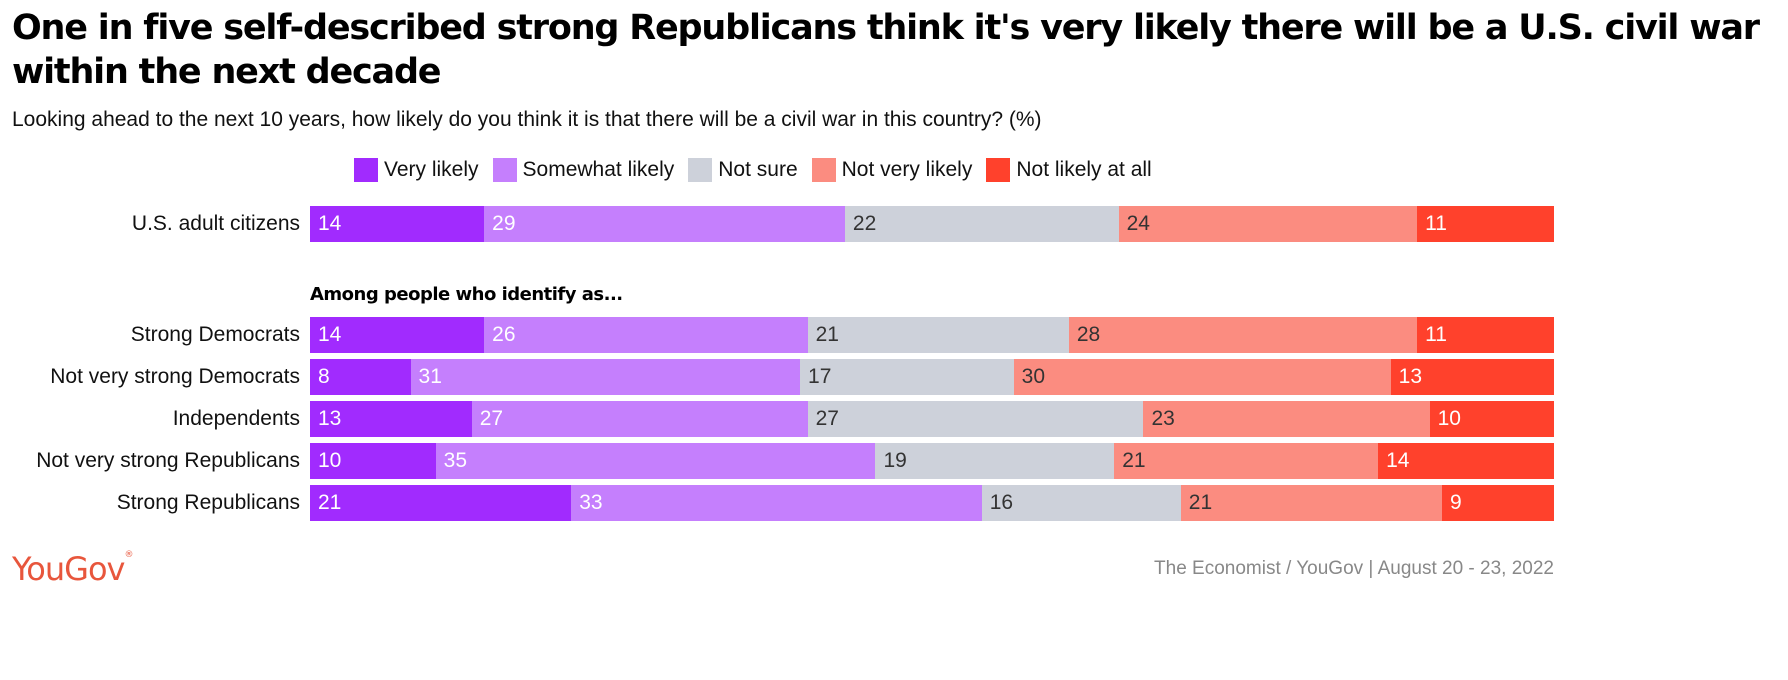 The height and width of the screenshot is (680, 1788). I want to click on legend-item: Very likely, so click(416, 170).